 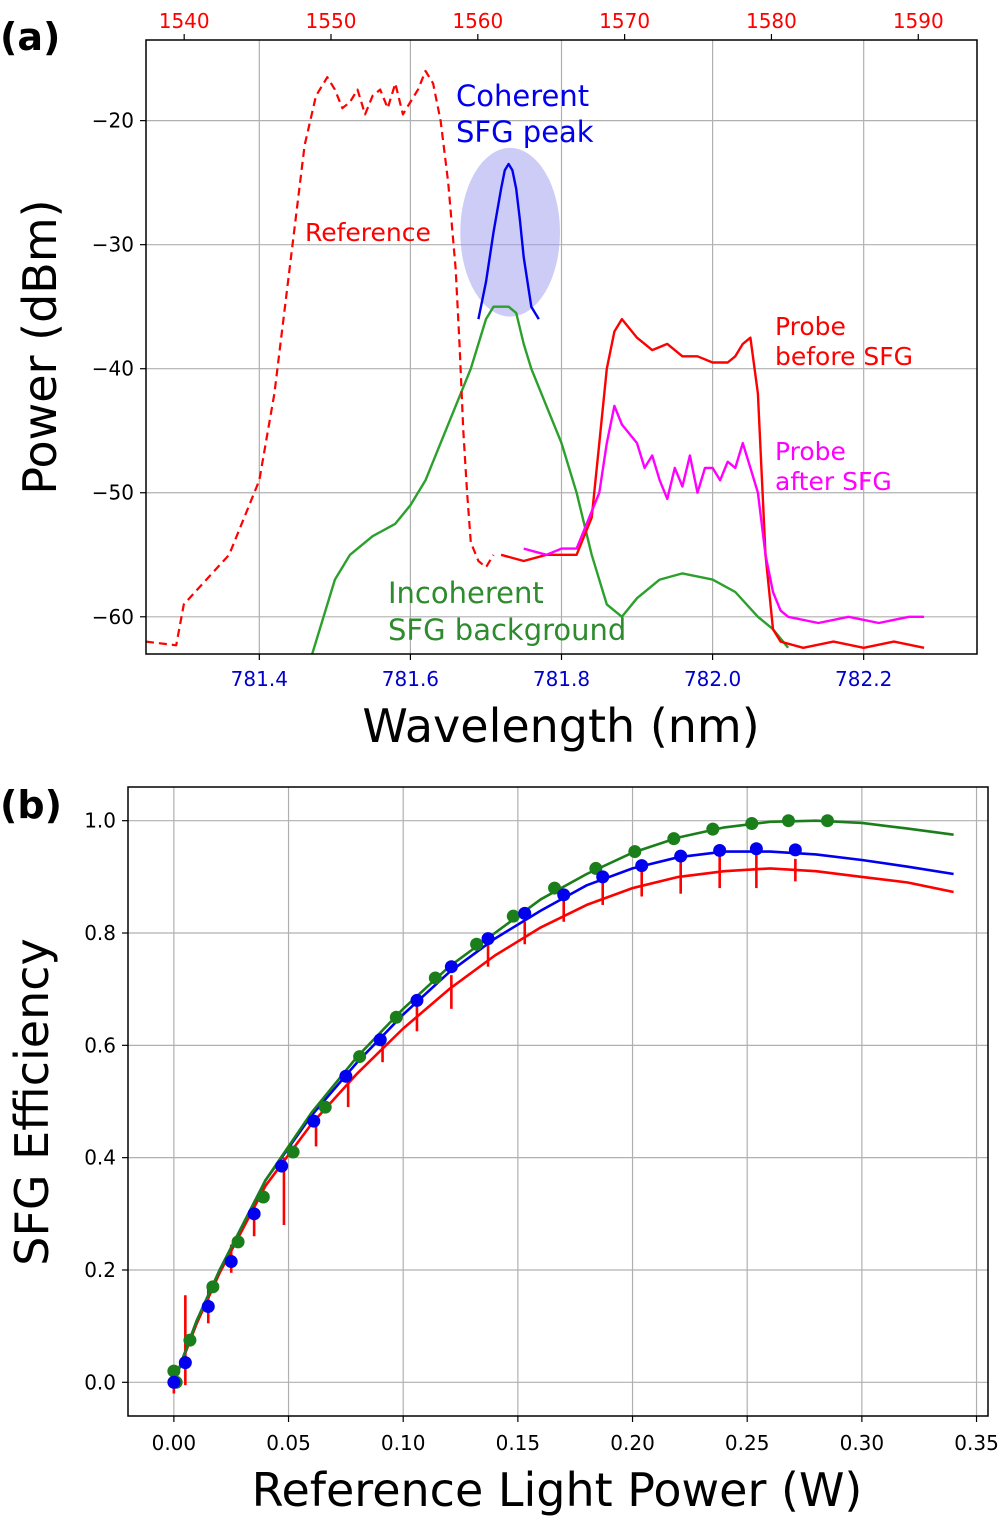 I want to click on a-top-tick-label: 1540, so click(x=184, y=21).